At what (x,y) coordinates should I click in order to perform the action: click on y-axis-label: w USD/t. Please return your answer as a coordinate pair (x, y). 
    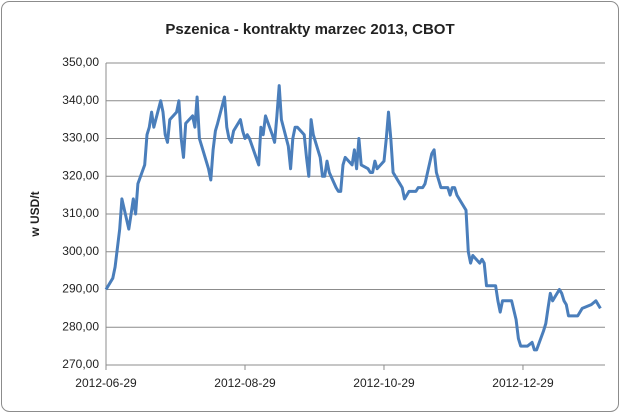
    Looking at the image, I should click on (35, 214).